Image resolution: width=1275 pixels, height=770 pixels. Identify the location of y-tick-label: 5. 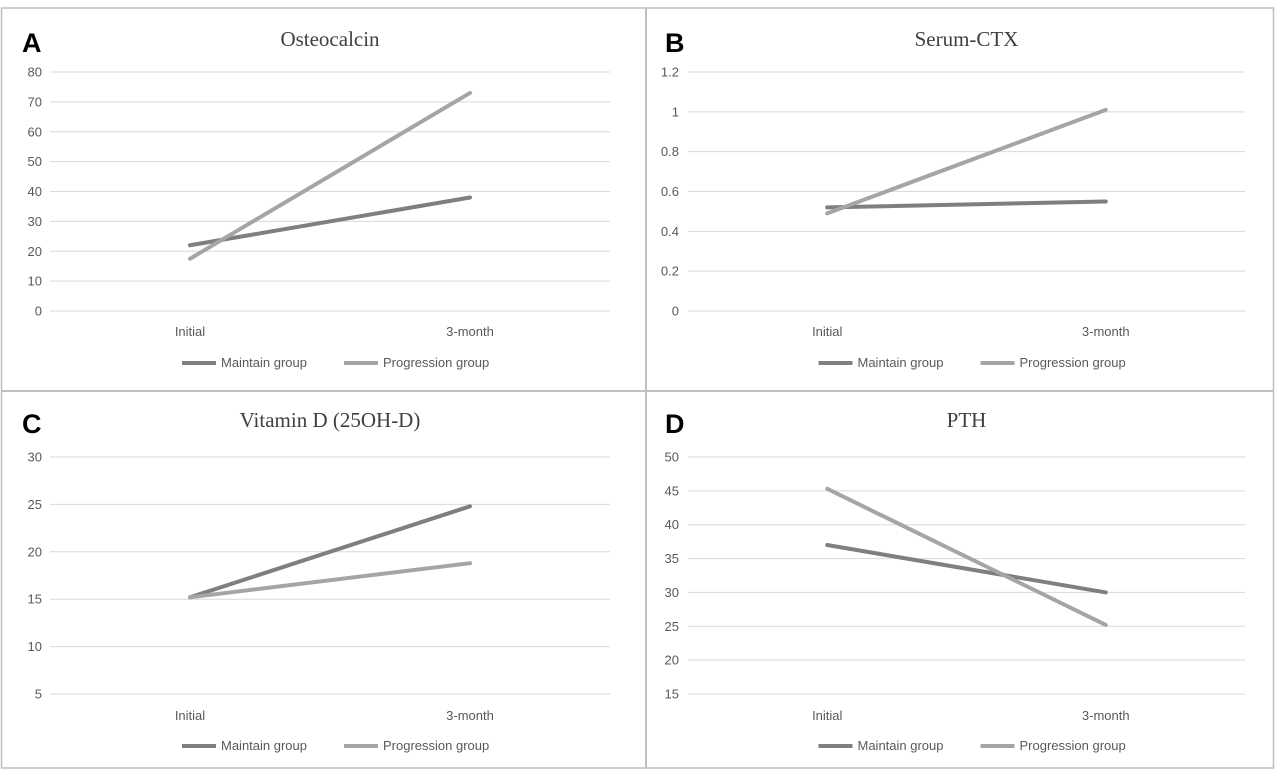
(38, 694).